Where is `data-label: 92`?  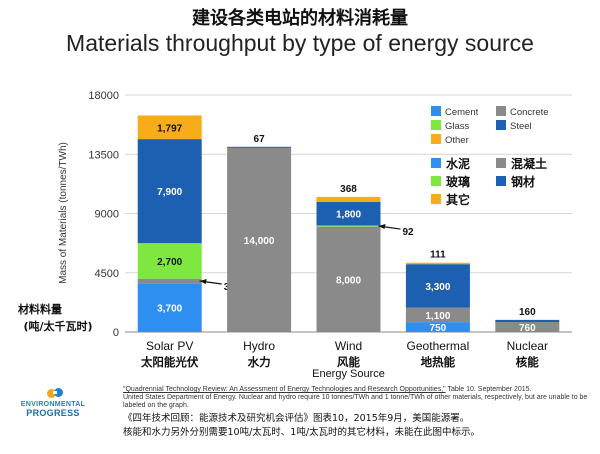 data-label: 92 is located at coordinates (409, 232).